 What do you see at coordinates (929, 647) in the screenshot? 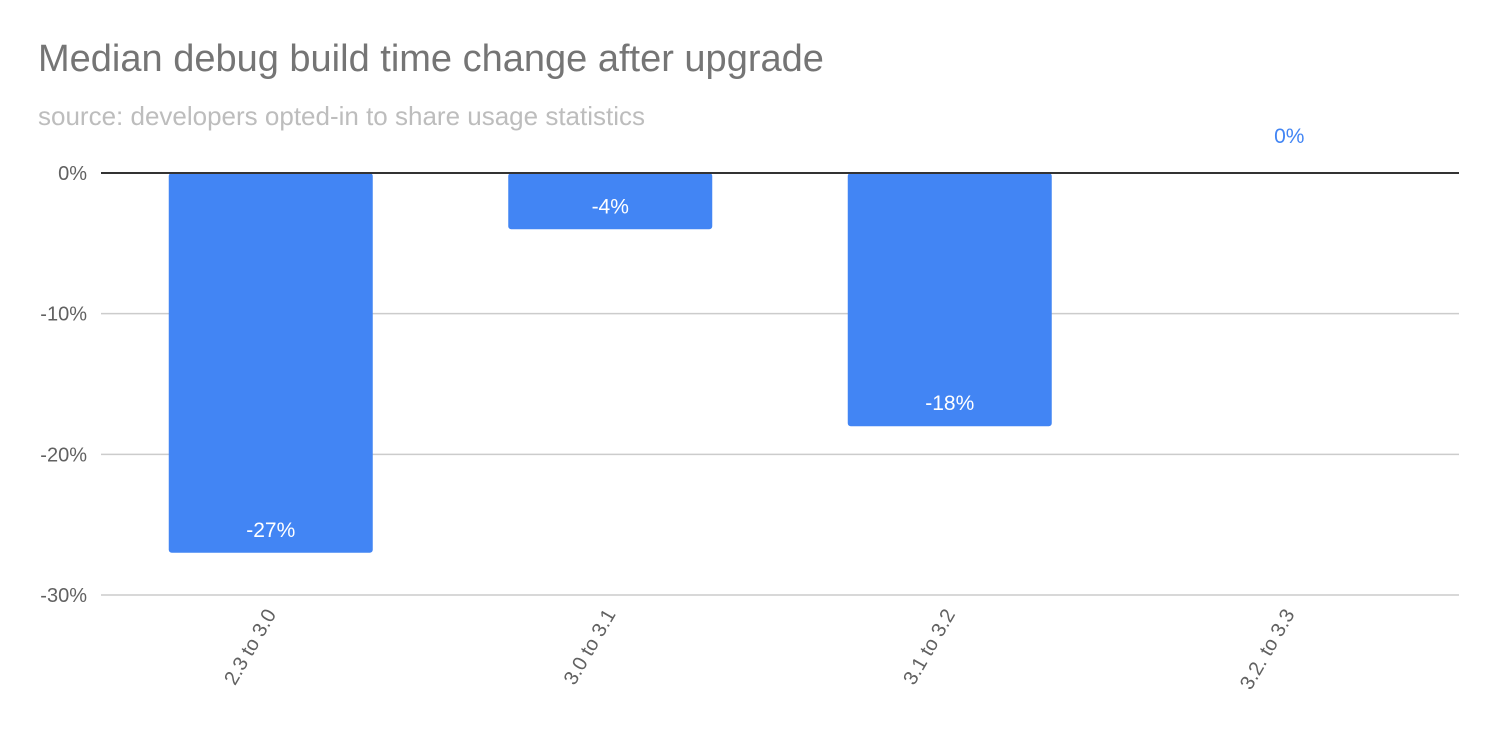
I see `x-tick-label: 3.1 to 3.2` at bounding box center [929, 647].